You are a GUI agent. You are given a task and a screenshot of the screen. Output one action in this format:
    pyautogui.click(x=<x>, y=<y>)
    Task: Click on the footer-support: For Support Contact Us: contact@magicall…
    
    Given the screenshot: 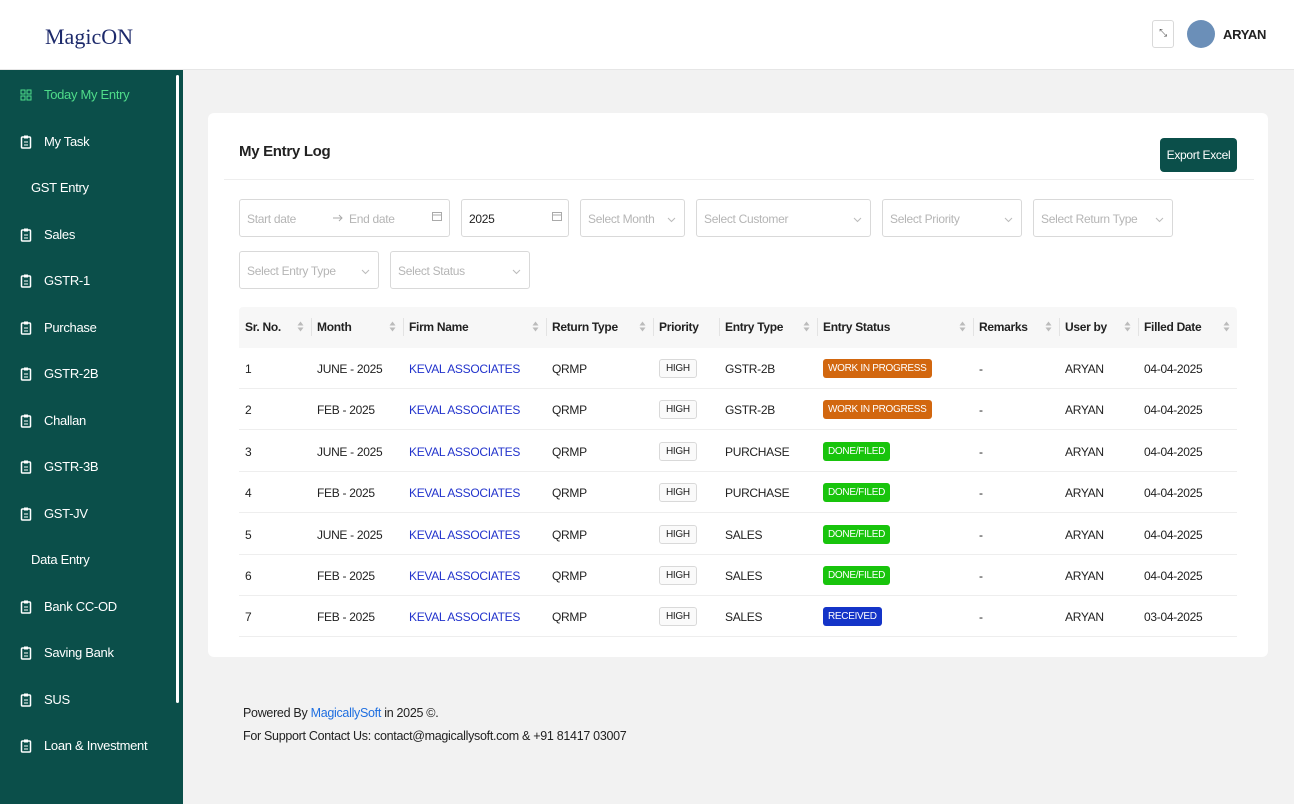 What is the action you would take?
    pyautogui.click(x=434, y=736)
    